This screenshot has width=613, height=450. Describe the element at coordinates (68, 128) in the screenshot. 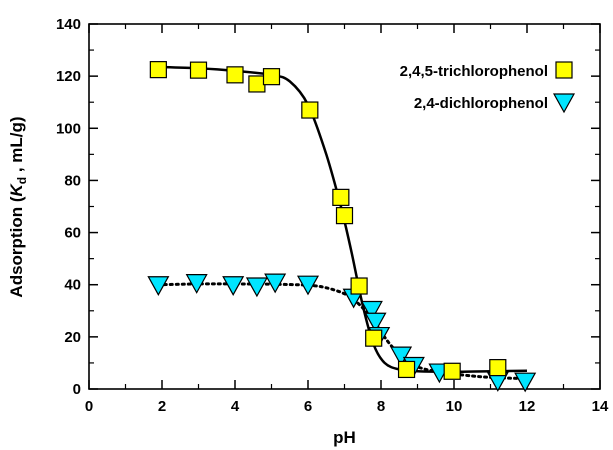

I see `y-tick-label: 100` at that location.